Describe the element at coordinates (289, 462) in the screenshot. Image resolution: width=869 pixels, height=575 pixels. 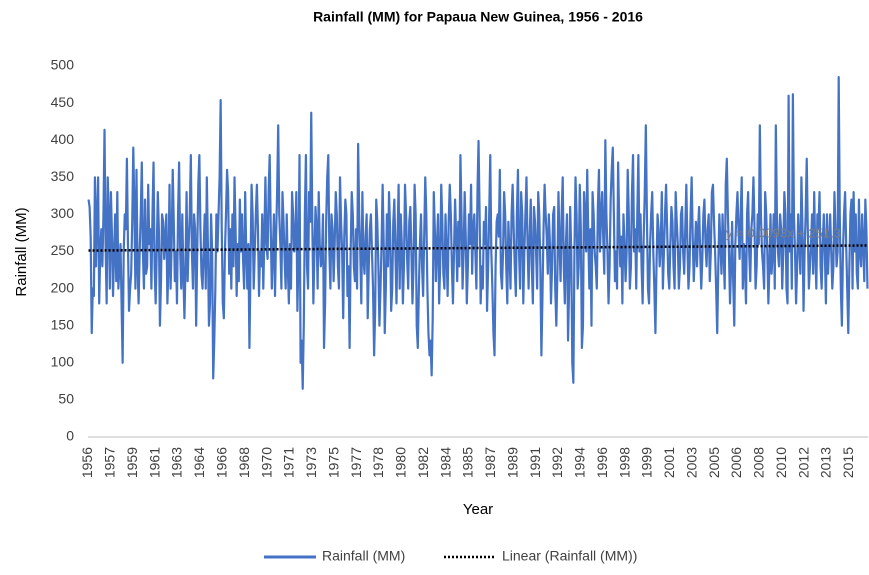
I see `x-tick-label: 1971` at that location.